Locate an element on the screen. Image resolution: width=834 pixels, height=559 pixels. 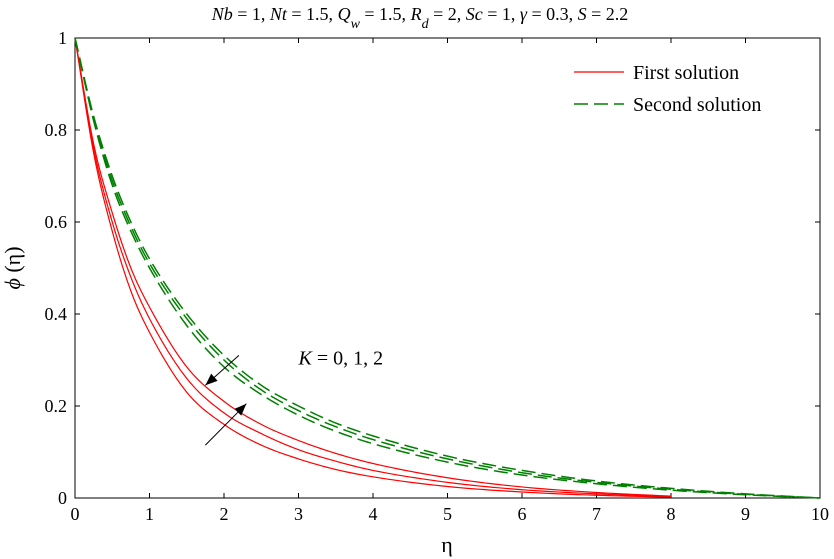
x-tick-label: 0 is located at coordinates (75, 514).